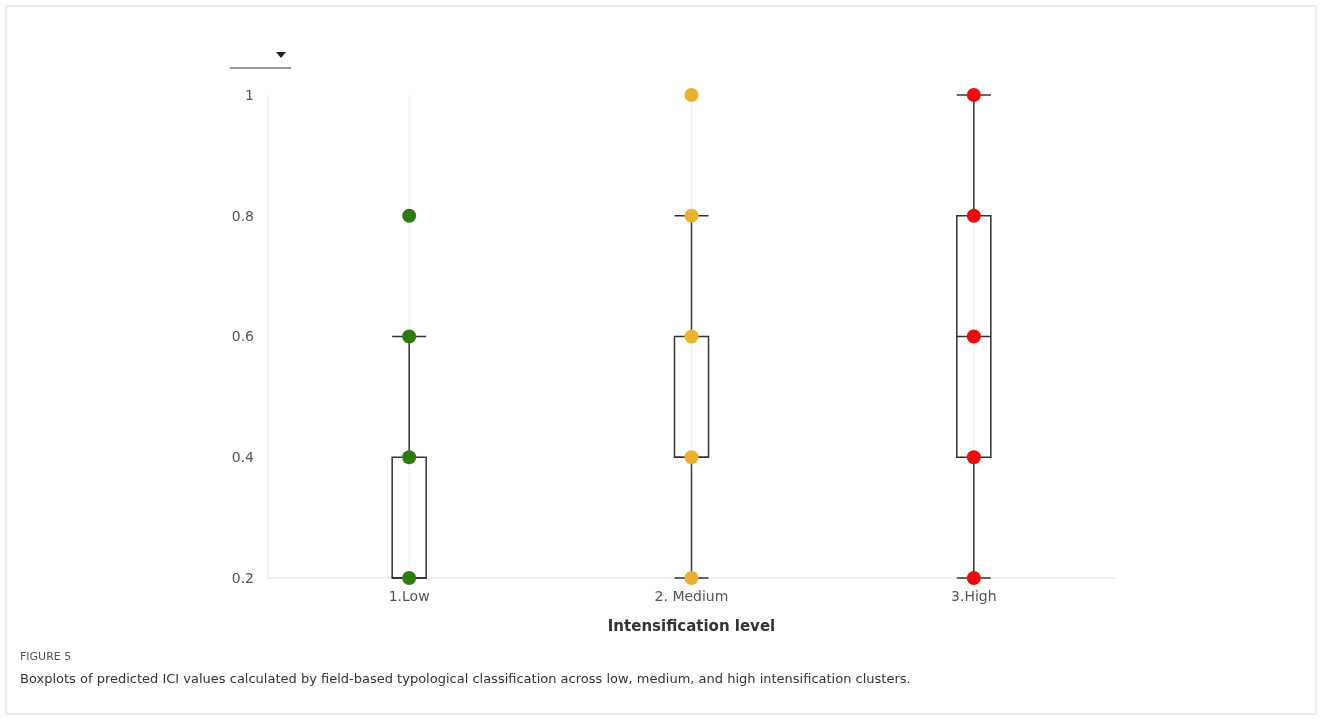  Describe the element at coordinates (409, 596) in the screenshot. I see `x-tick-label: 1.Low` at that location.